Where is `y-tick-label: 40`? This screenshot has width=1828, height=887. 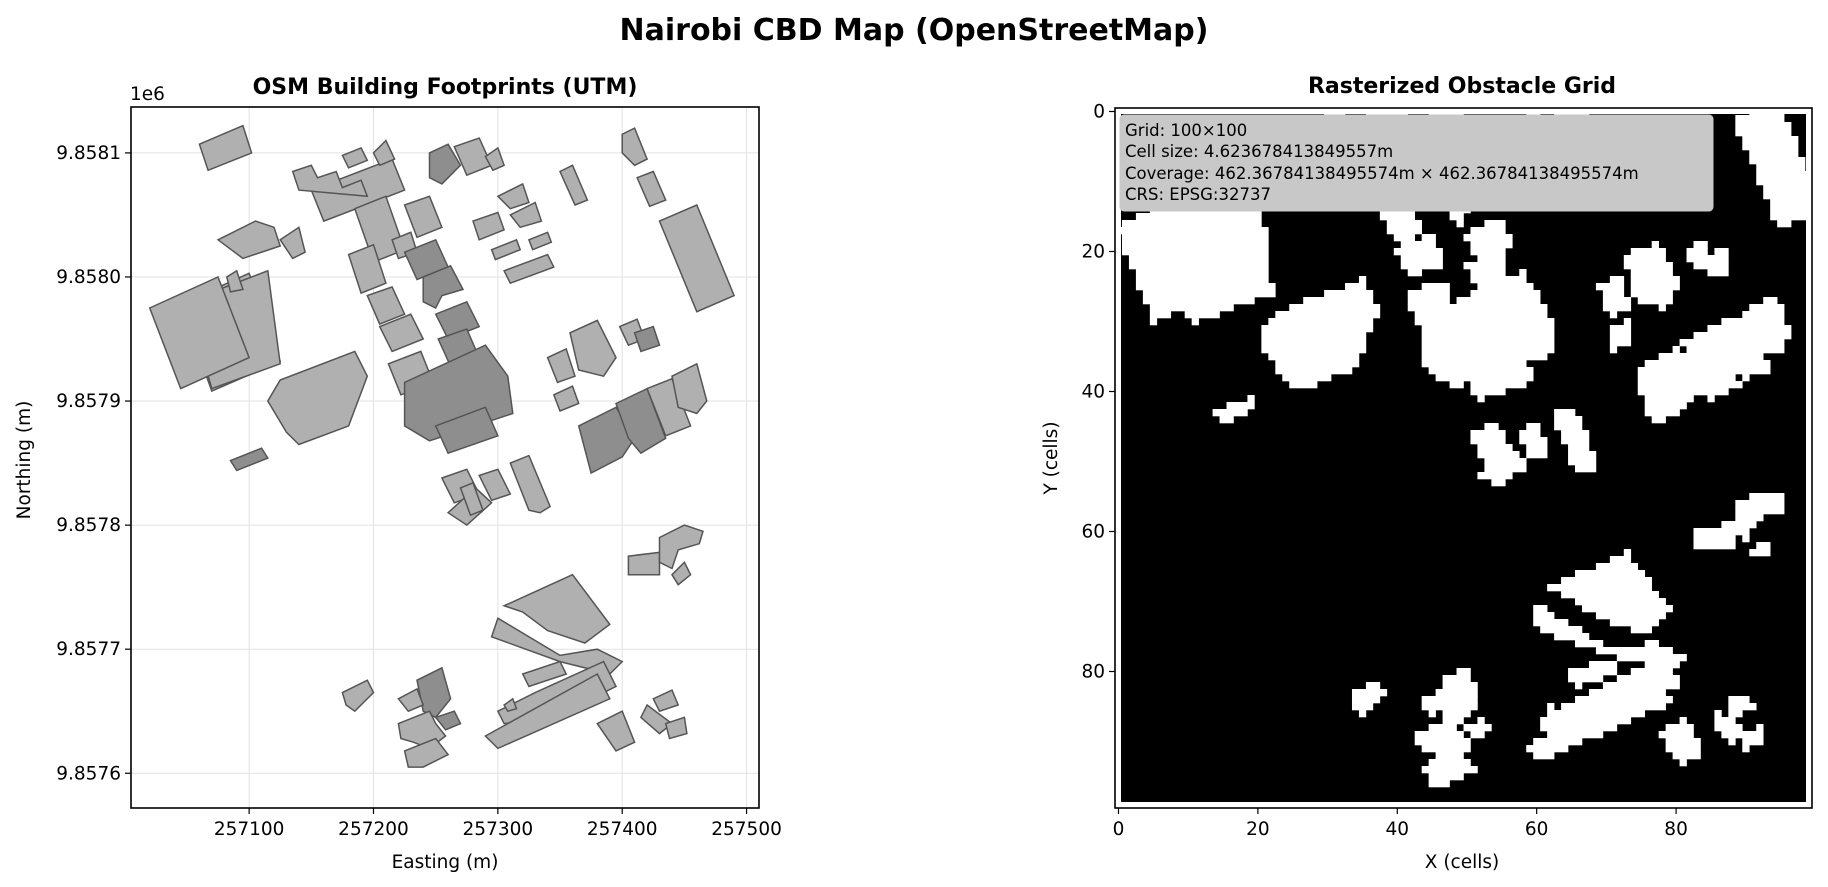
y-tick-label: 40 is located at coordinates (1093, 392).